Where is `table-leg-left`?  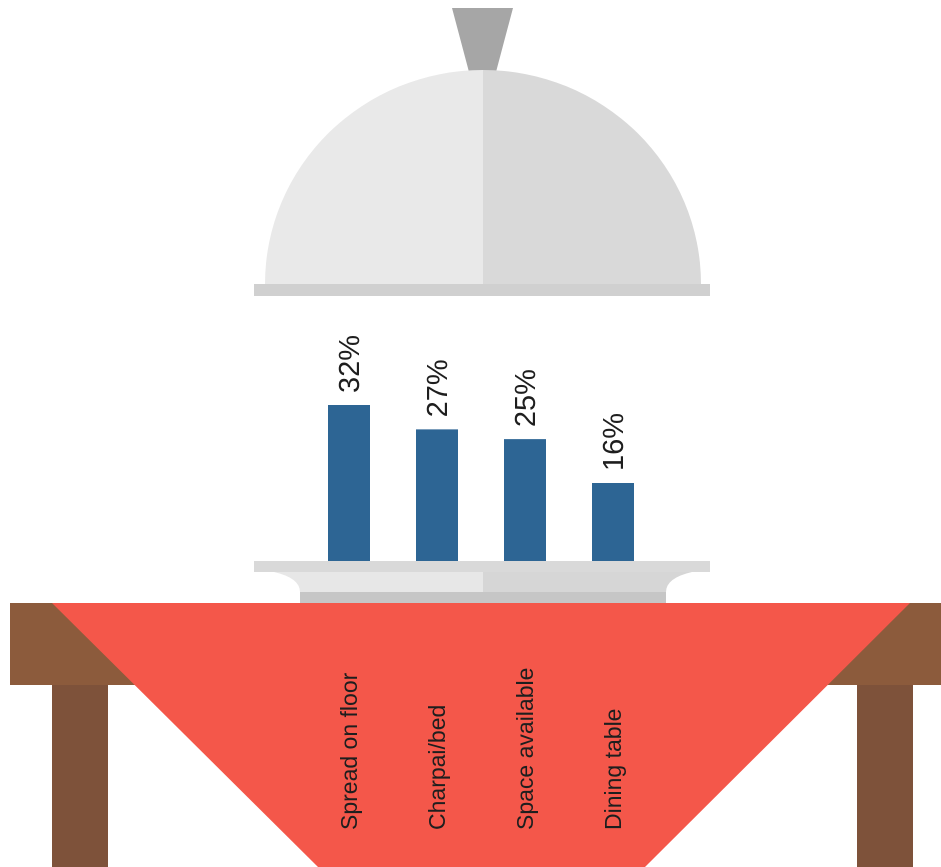 table-leg-left is located at coordinates (80, 776).